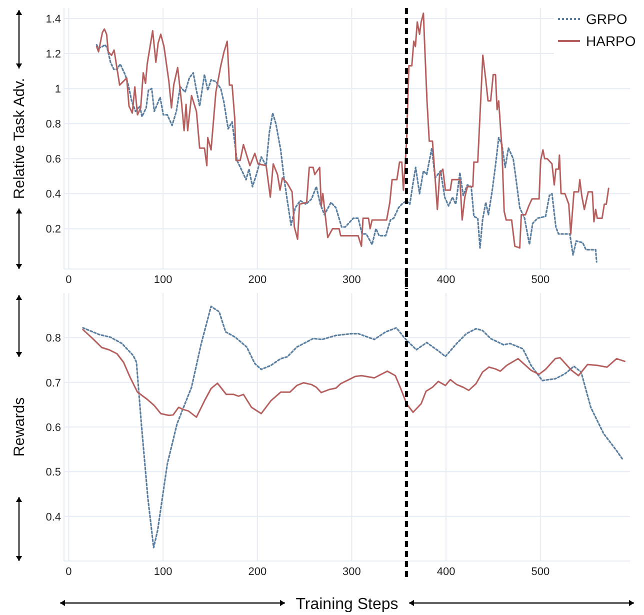 The height and width of the screenshot is (615, 644). I want to click on legend-label: GRPO, so click(607, 19).